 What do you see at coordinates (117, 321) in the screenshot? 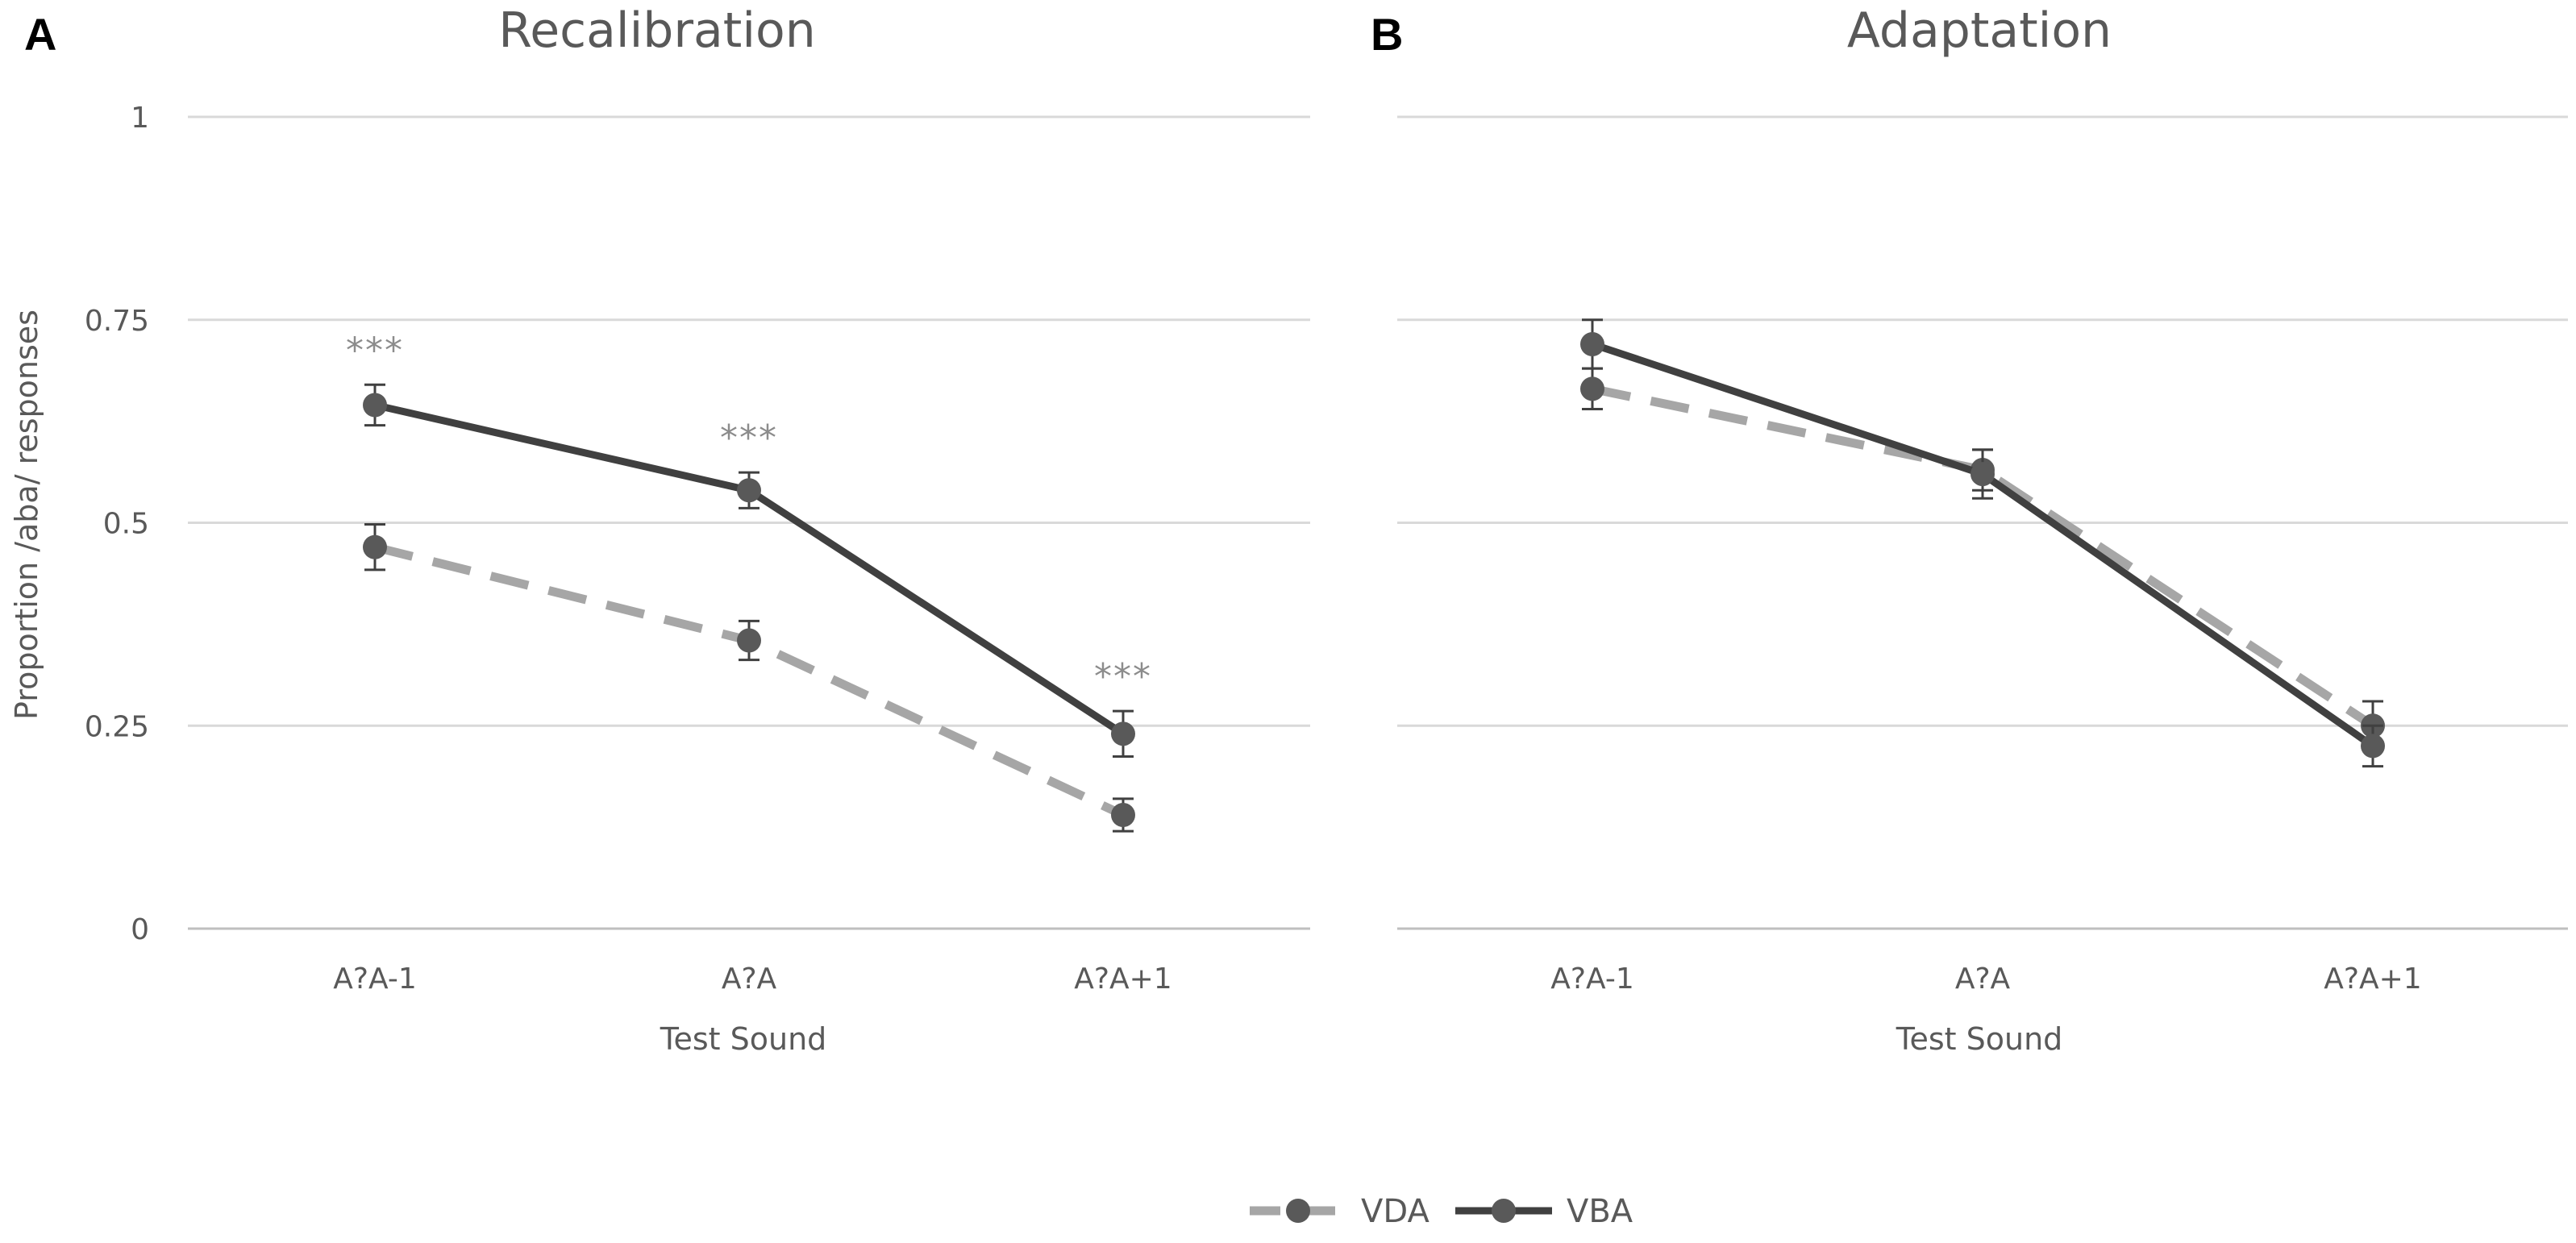
I see `y-tick-label: 0.75` at bounding box center [117, 321].